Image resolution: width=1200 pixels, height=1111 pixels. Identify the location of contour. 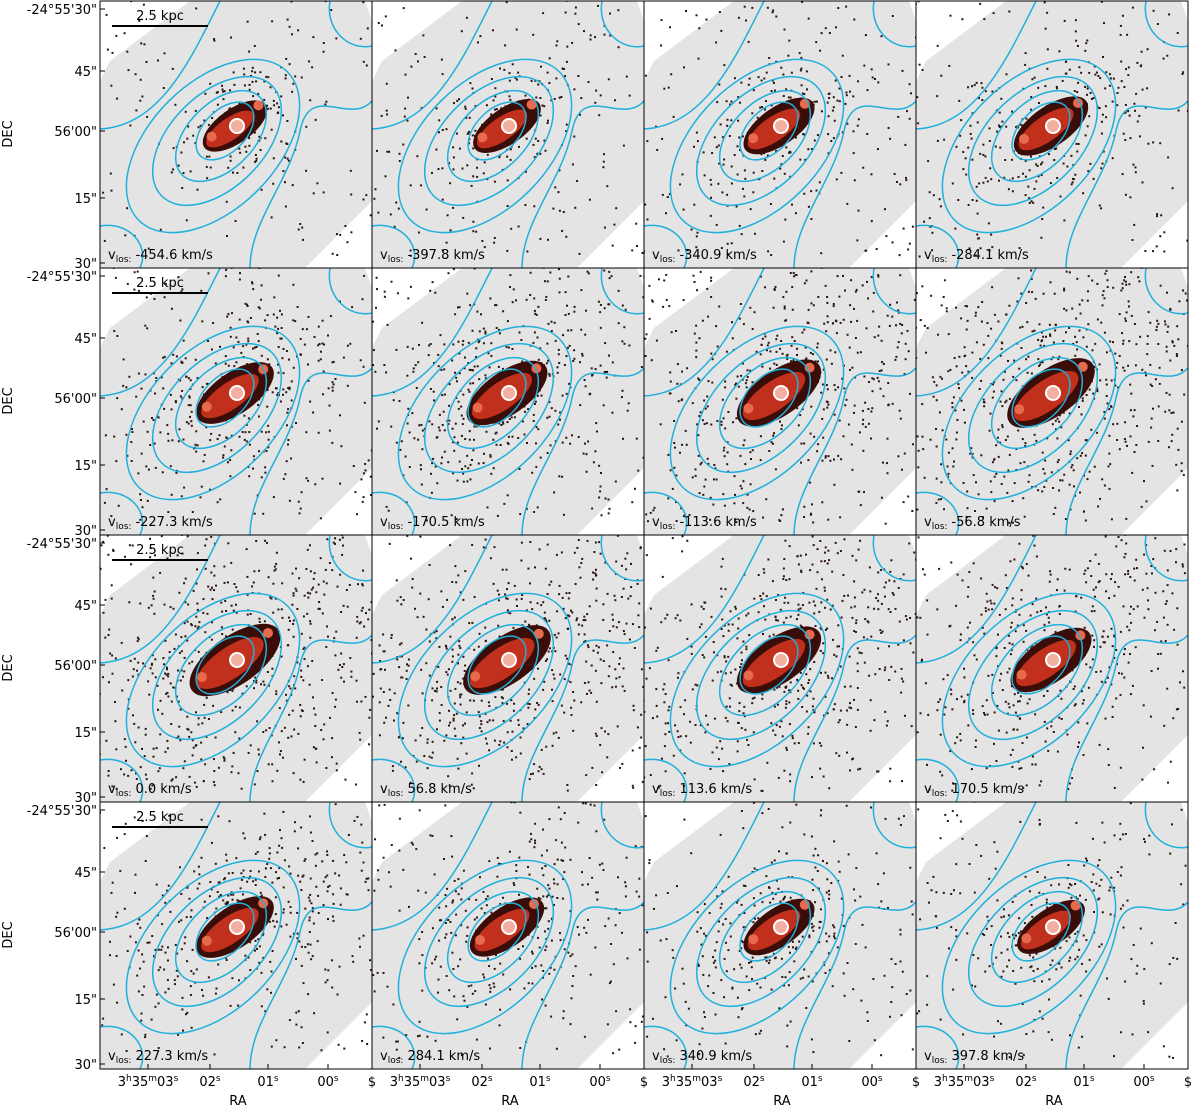
(622, 24).